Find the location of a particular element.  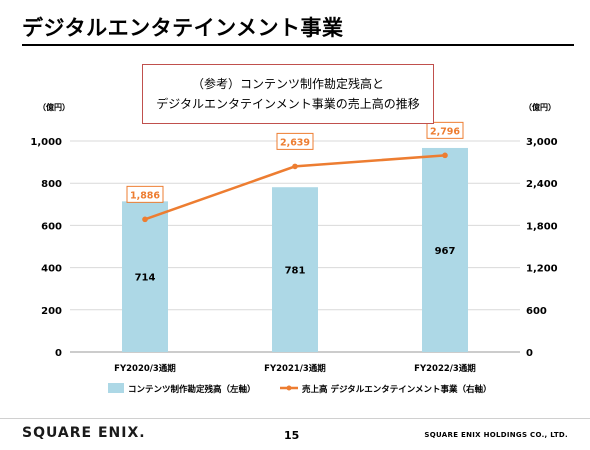

footer-band is located at coordinates (295, 434).